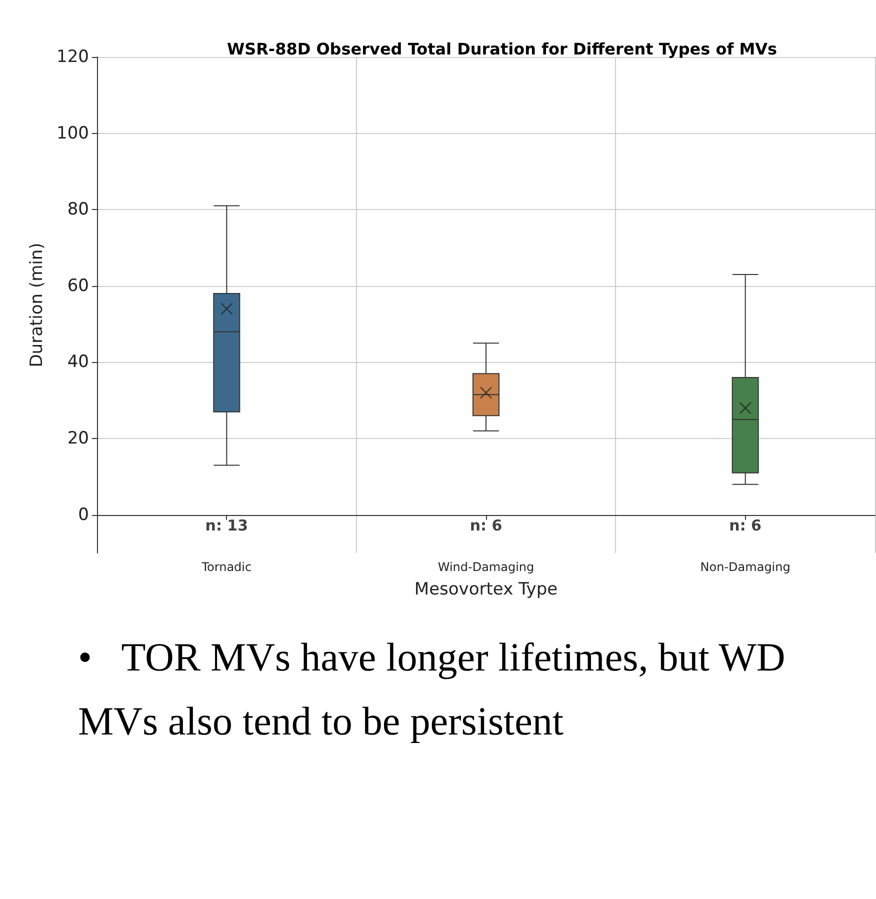 The image size is (876, 899). Describe the element at coordinates (437, 689) in the screenshot. I see `text: • TOR MVs have longer lifetimes, but WD MVs also tend to be persistent` at that location.